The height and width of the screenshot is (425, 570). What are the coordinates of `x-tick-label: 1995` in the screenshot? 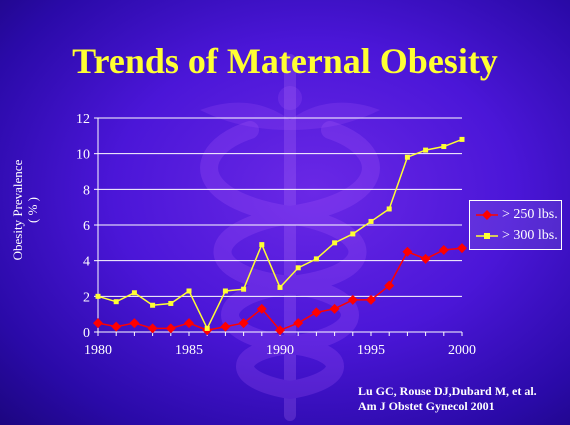 It's located at (371, 350).